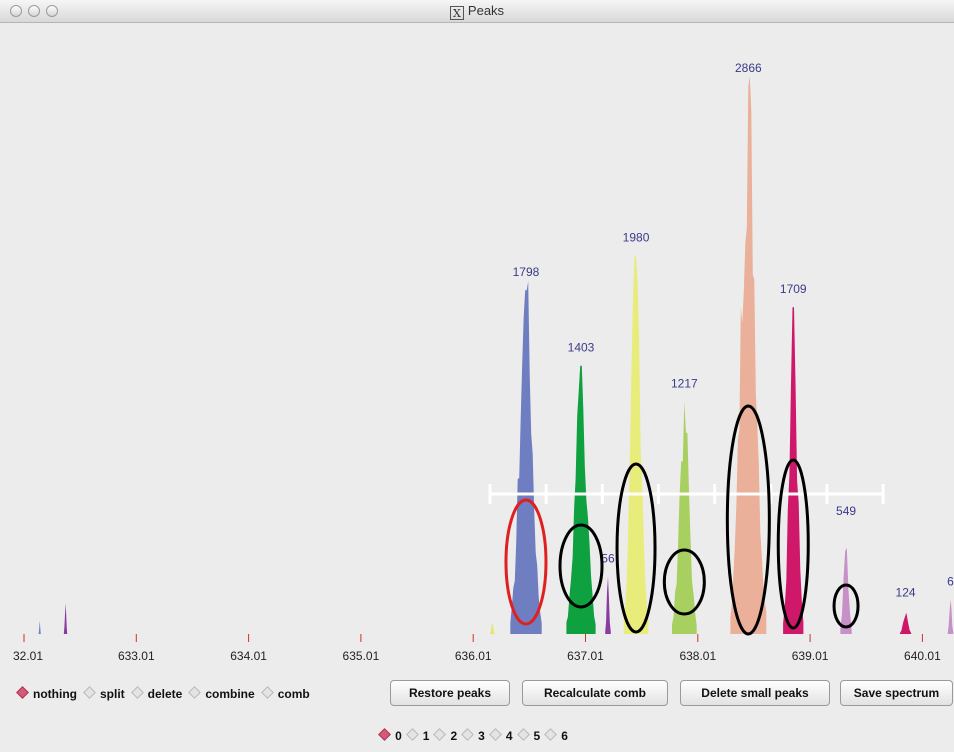 The height and width of the screenshot is (752, 954). Describe the element at coordinates (684, 383) in the screenshot. I see `peak-value-label: 1217` at that location.